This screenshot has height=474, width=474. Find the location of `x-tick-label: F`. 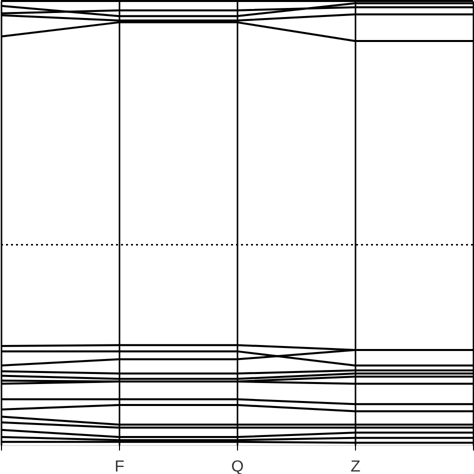

x-tick-label: F is located at coordinates (119, 466).